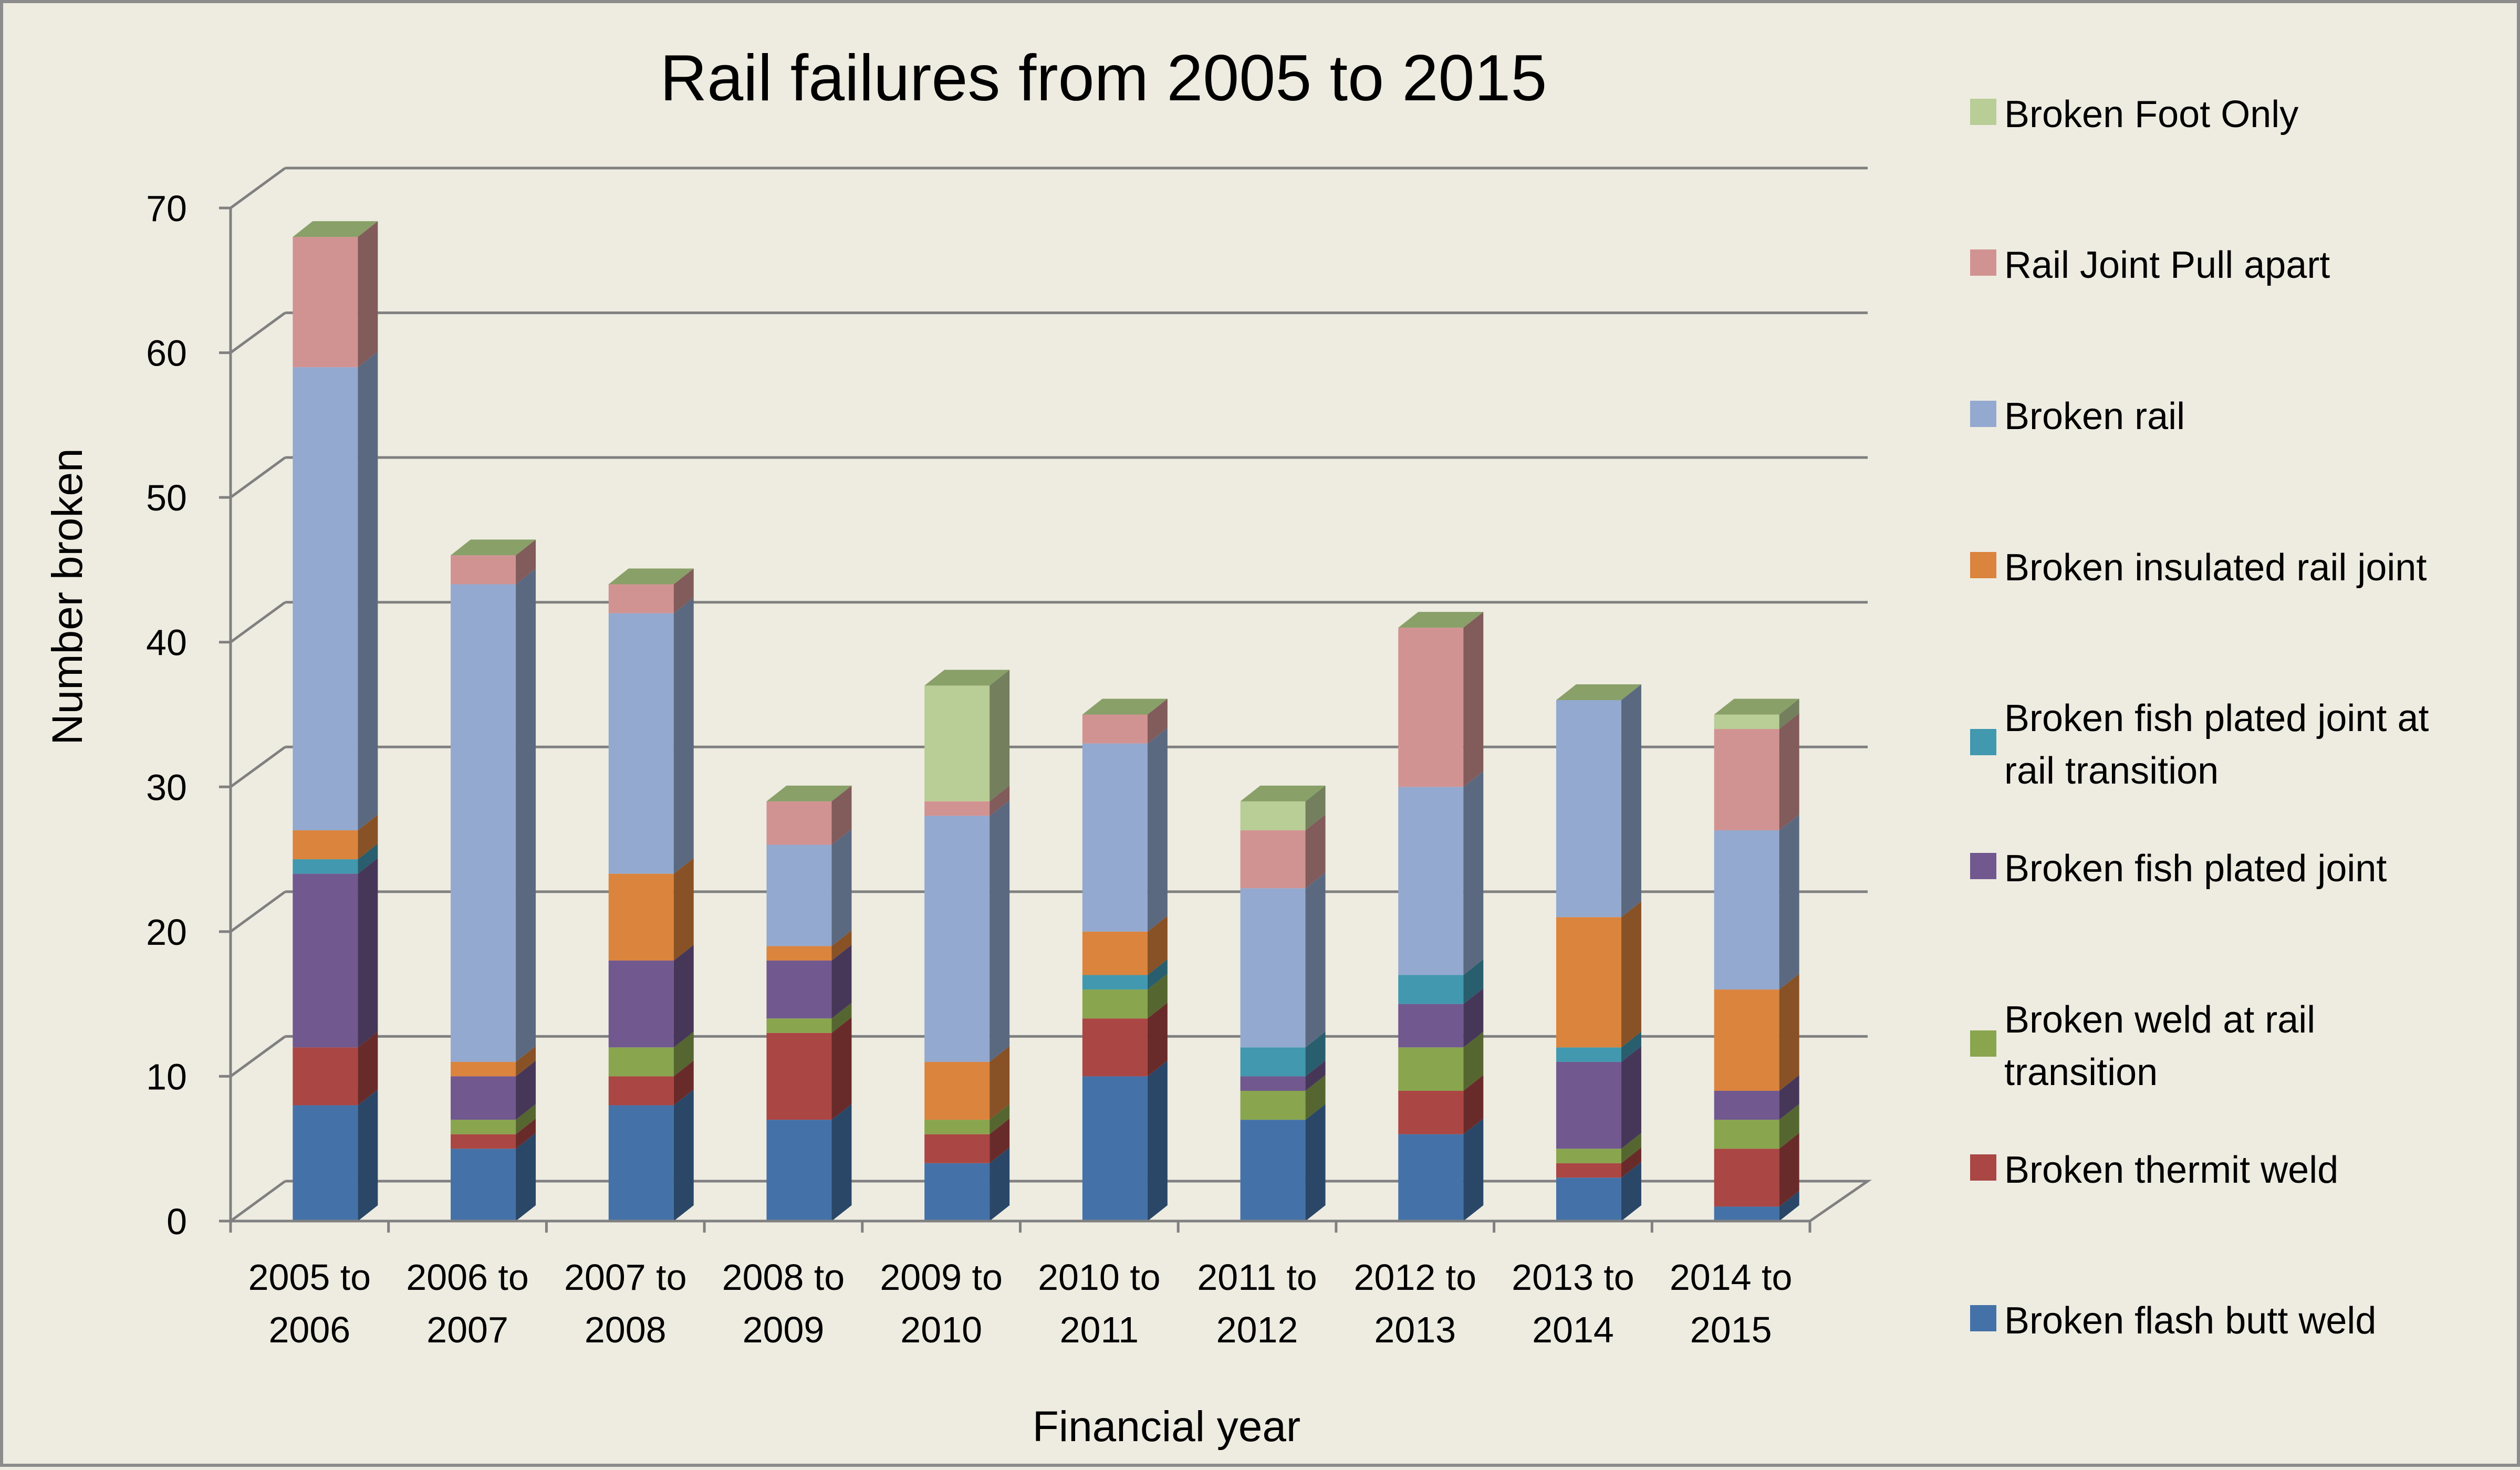  What do you see at coordinates (166, 642) in the screenshot?
I see `y-tick-label: 40` at bounding box center [166, 642].